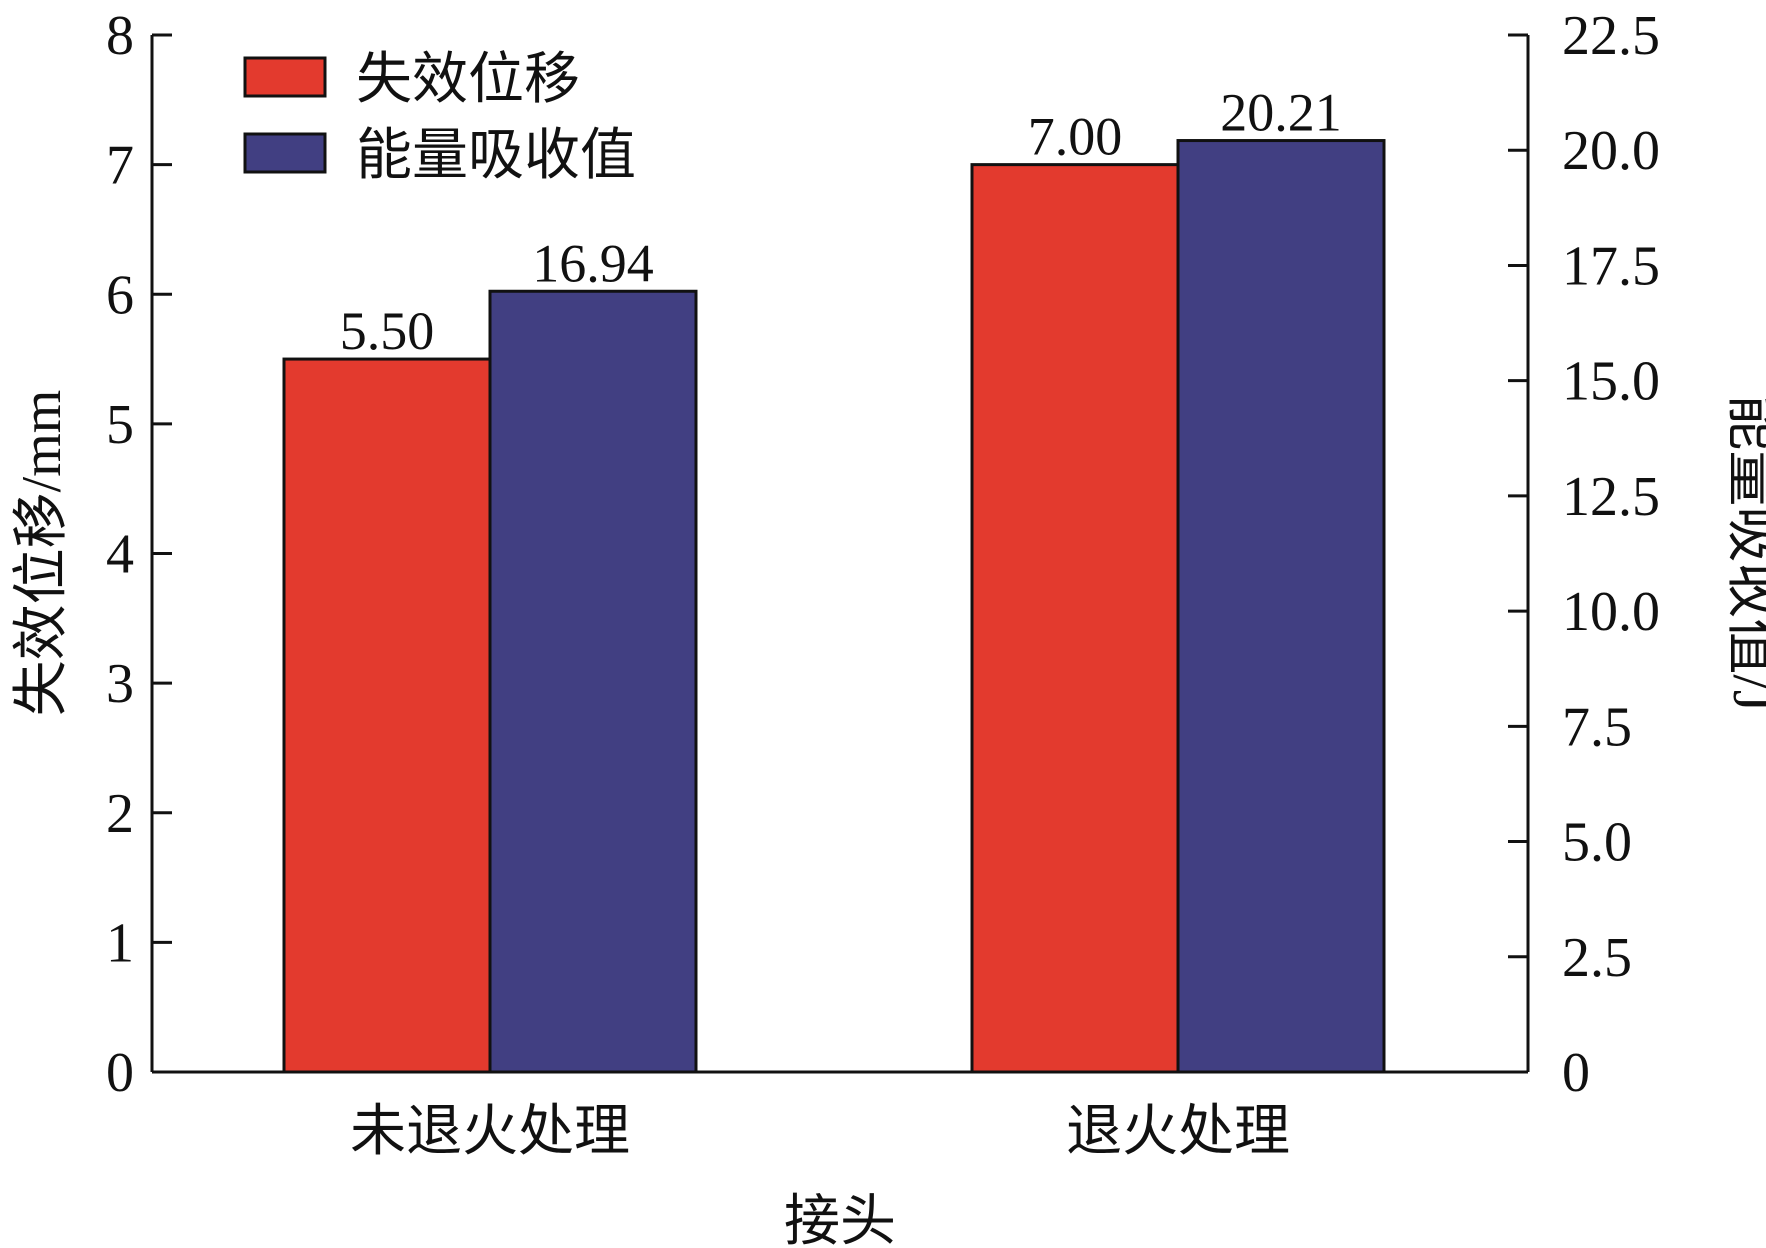 Image resolution: width=1766 pixels, height=1248 pixels. I want to click on legend-swatch-failure-displacement, so click(285, 77).